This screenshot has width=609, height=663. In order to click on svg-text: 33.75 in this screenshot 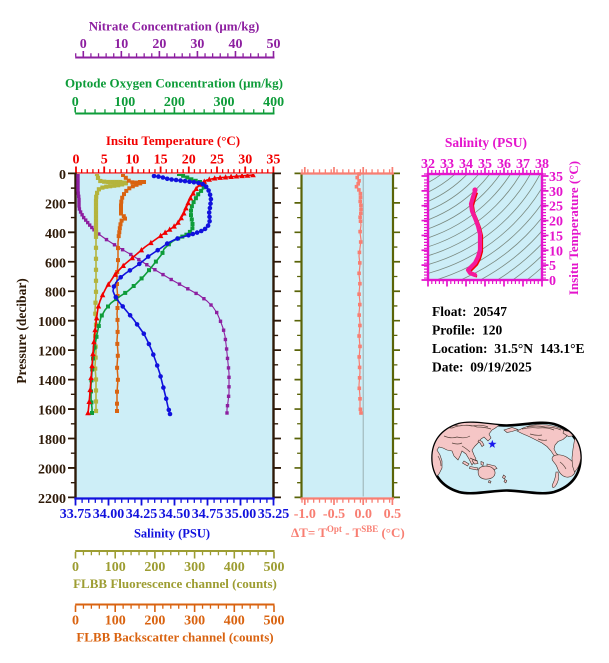, I will do `click(76, 514)`.